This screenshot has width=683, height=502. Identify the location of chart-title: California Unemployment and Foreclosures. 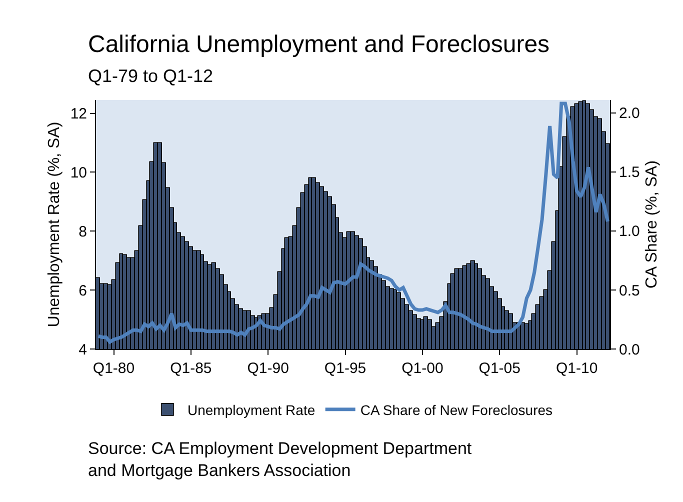
(319, 44).